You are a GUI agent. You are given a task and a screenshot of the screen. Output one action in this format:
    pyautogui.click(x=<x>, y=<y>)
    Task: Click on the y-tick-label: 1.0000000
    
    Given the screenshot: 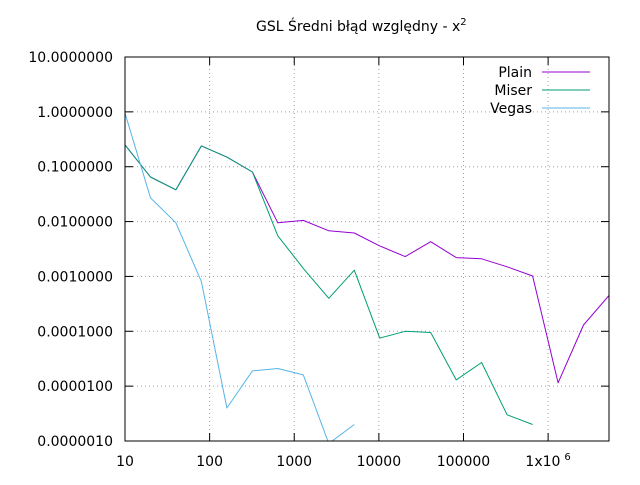 What is the action you would take?
    pyautogui.click(x=75, y=113)
    